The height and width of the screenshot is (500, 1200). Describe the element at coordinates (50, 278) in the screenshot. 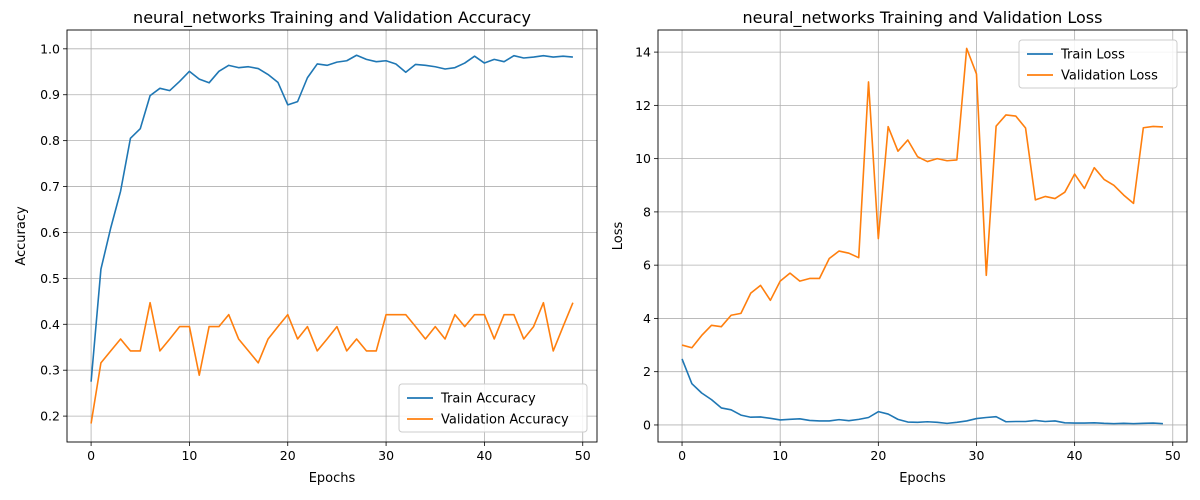

I see `y-tick-label: 0.5` at that location.